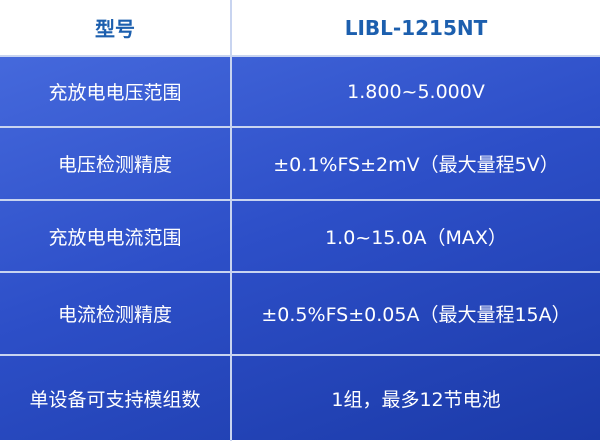  Describe the element at coordinates (116, 397) in the screenshot. I see `row-label: 单设备可支持模组数` at that location.